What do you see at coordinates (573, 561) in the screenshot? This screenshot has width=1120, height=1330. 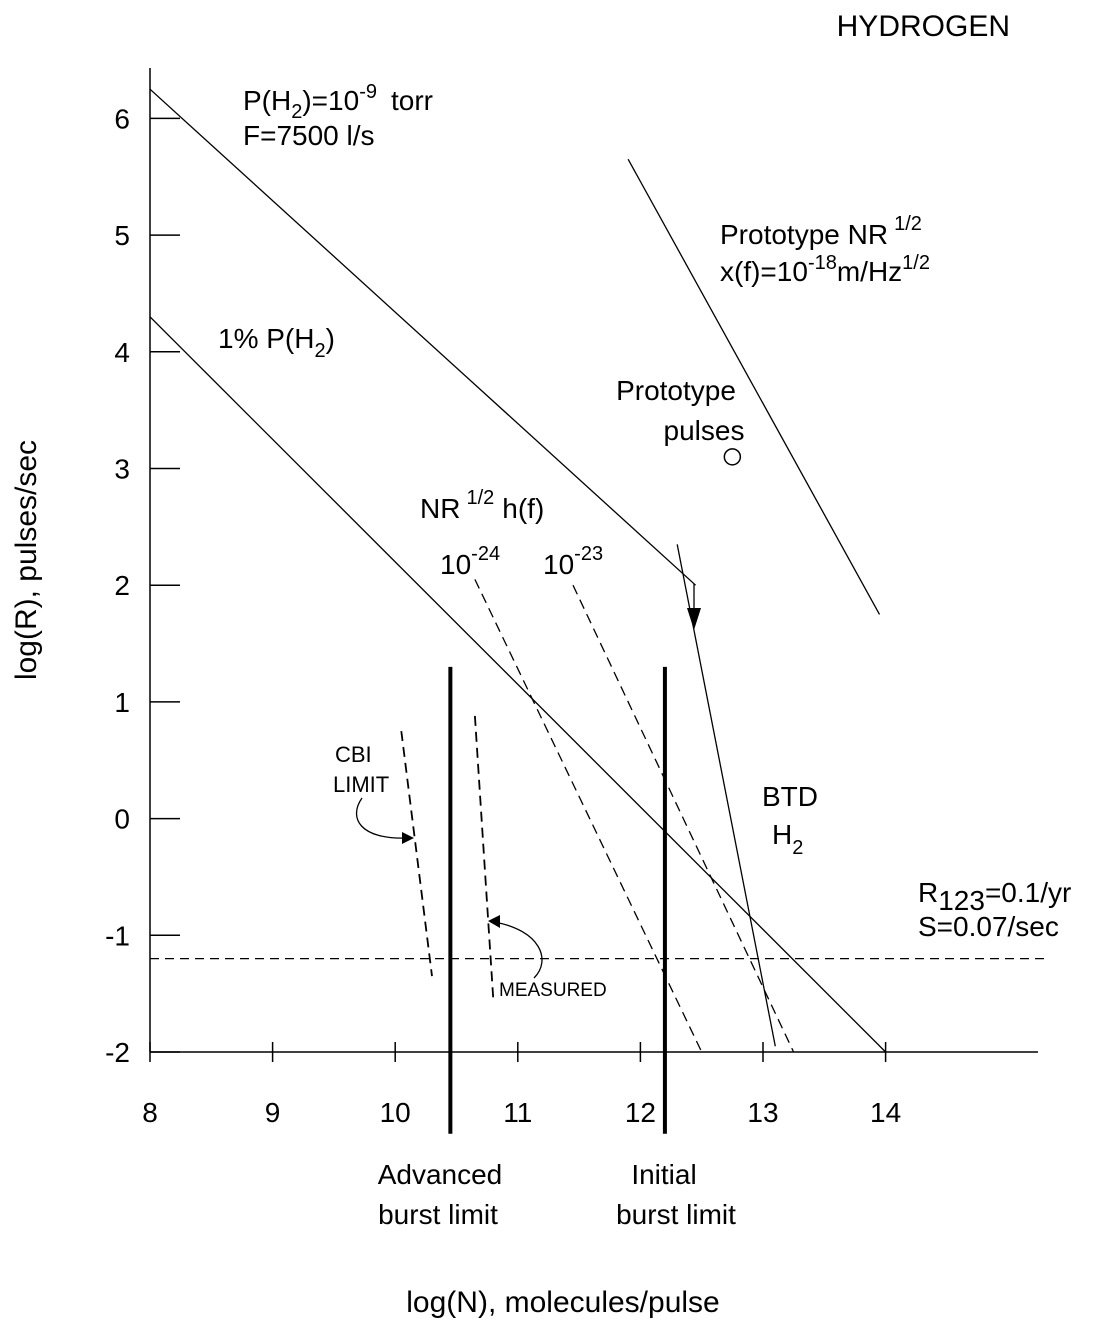 I see `annotation-10e-23: 10-23` at bounding box center [573, 561].